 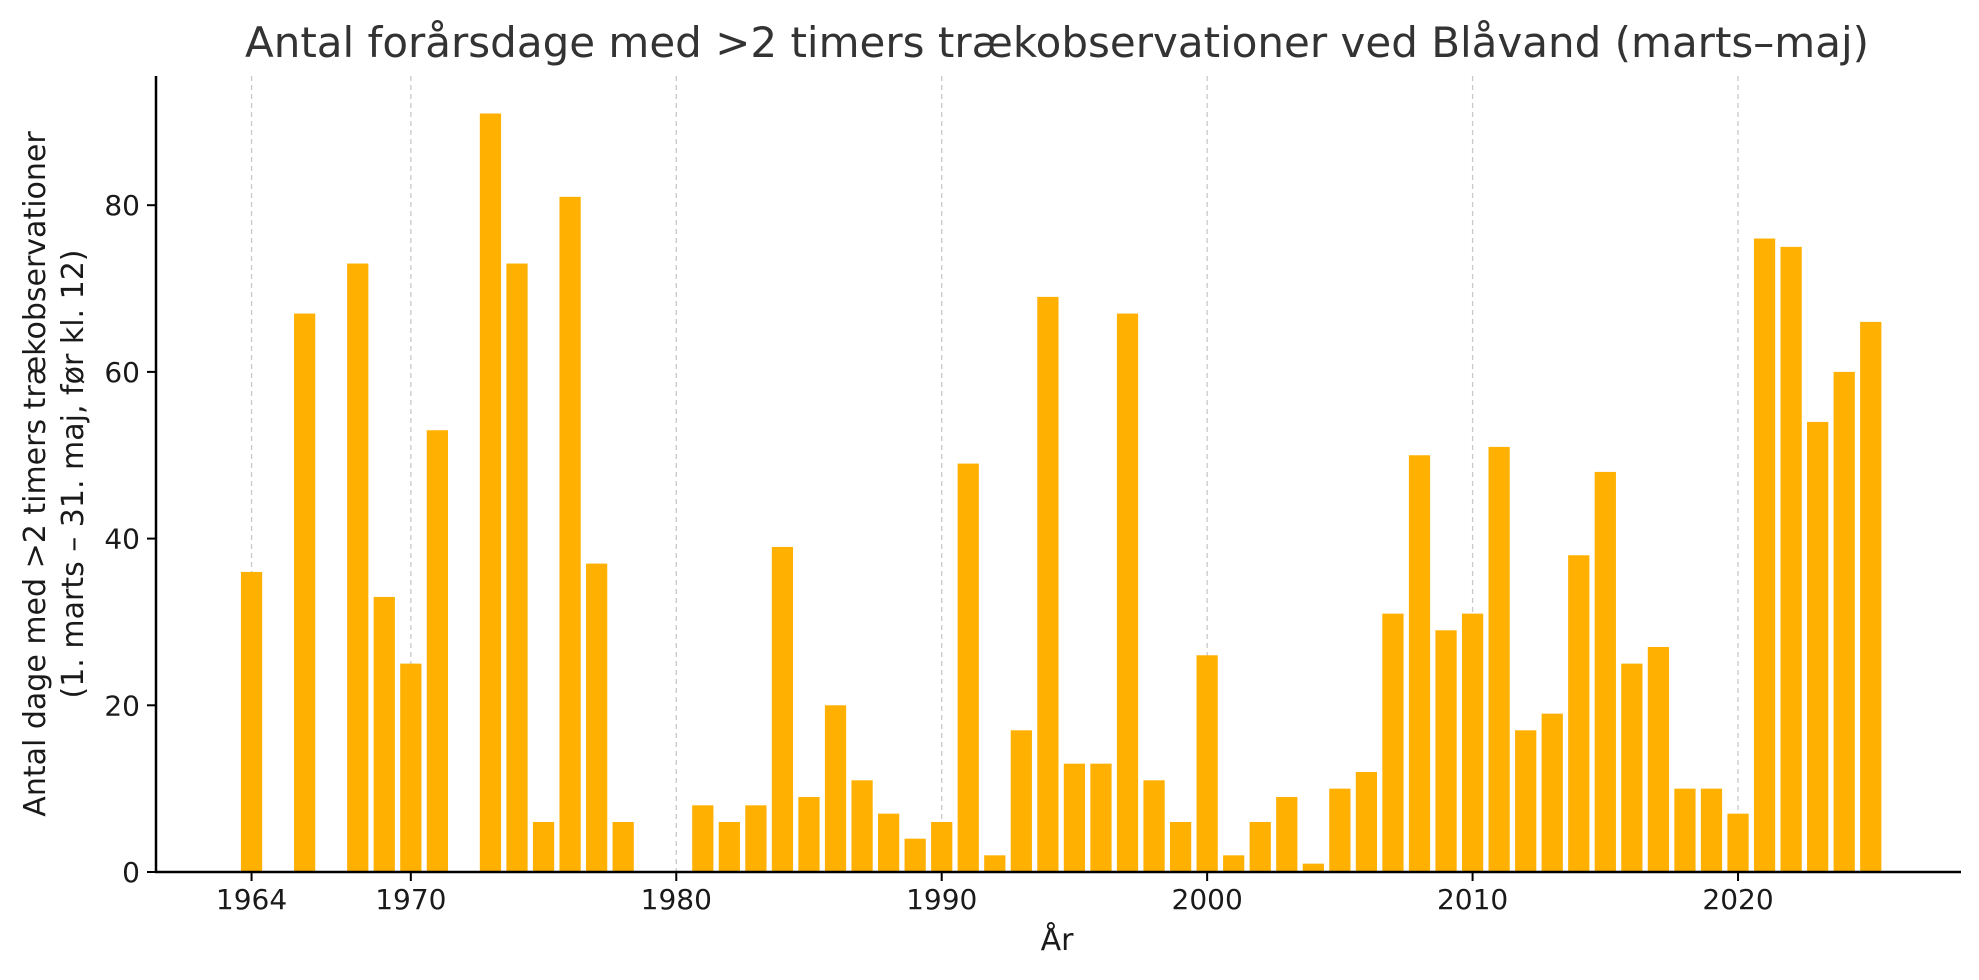 What do you see at coordinates (437, 651) in the screenshot?
I see `bar-1971` at bounding box center [437, 651].